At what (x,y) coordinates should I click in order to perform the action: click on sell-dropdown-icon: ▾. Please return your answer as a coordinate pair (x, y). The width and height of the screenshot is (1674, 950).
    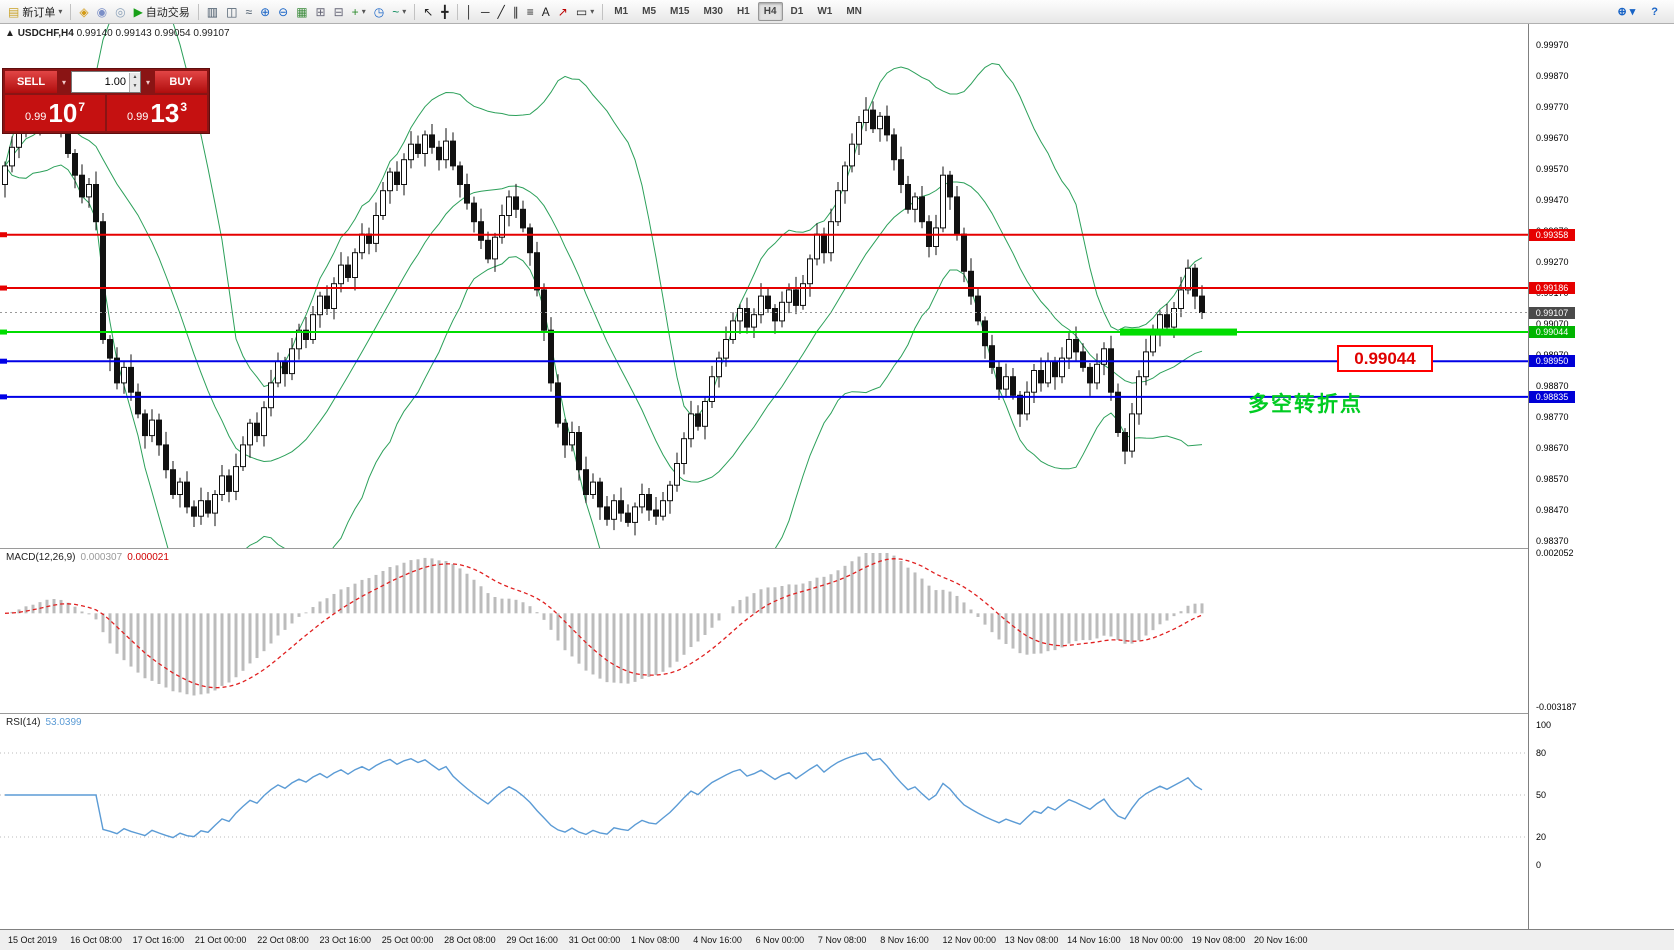
    Looking at the image, I should click on (63, 82).